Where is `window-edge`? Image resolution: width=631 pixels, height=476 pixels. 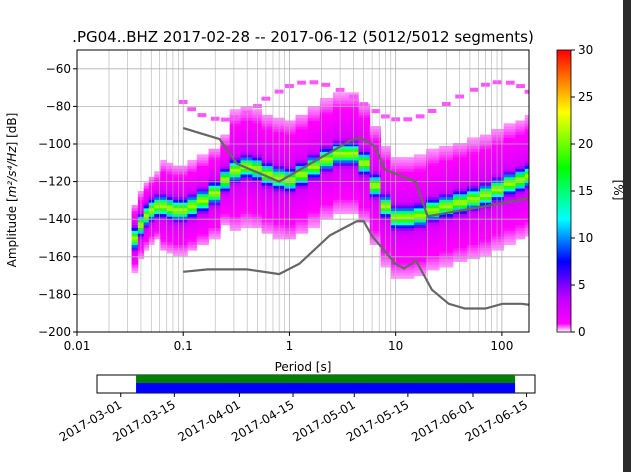 window-edge is located at coordinates (627, 236).